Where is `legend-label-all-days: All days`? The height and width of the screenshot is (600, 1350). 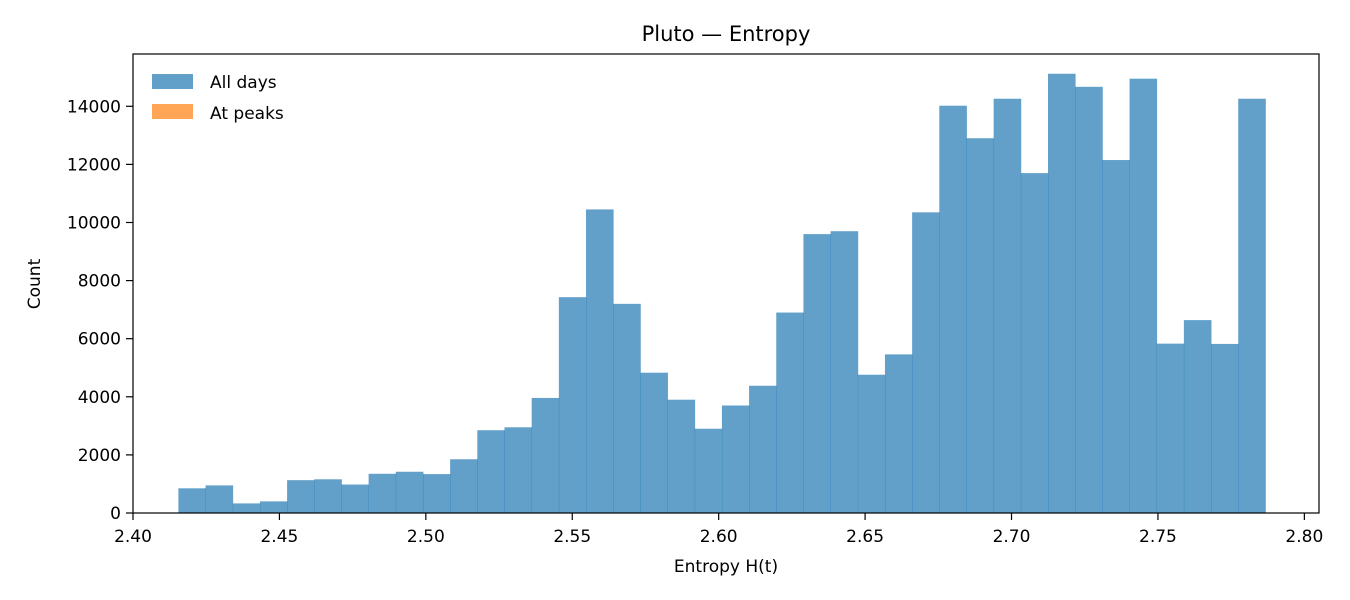 legend-label-all-days: All days is located at coordinates (243, 83).